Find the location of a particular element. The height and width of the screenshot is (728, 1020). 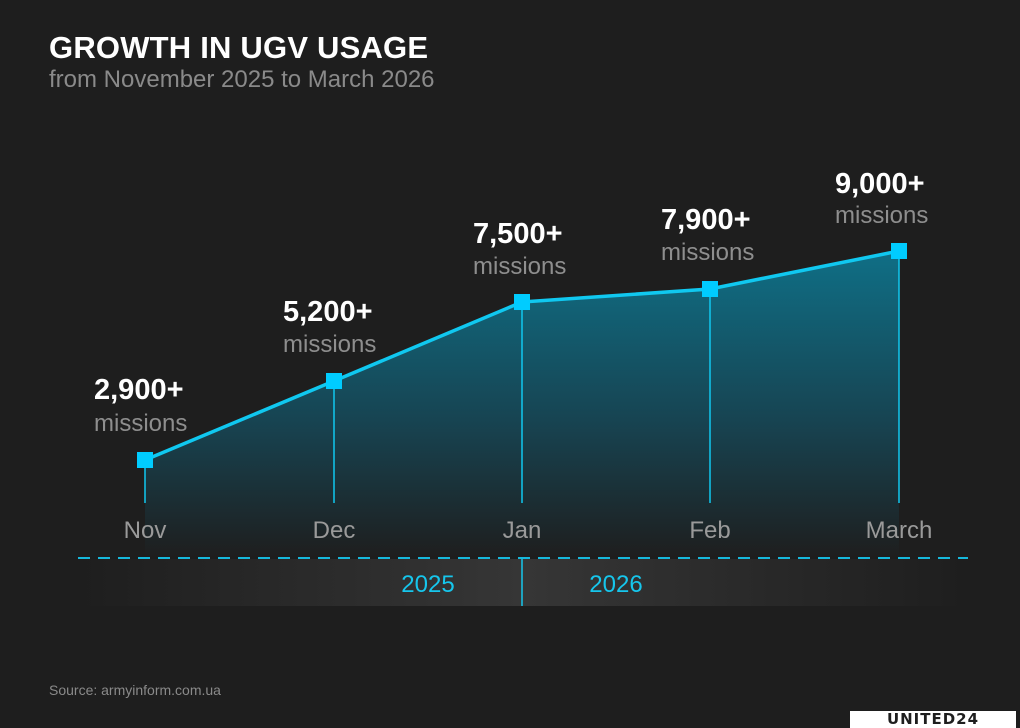

year-label-2026: 2026 is located at coordinates (615, 584).